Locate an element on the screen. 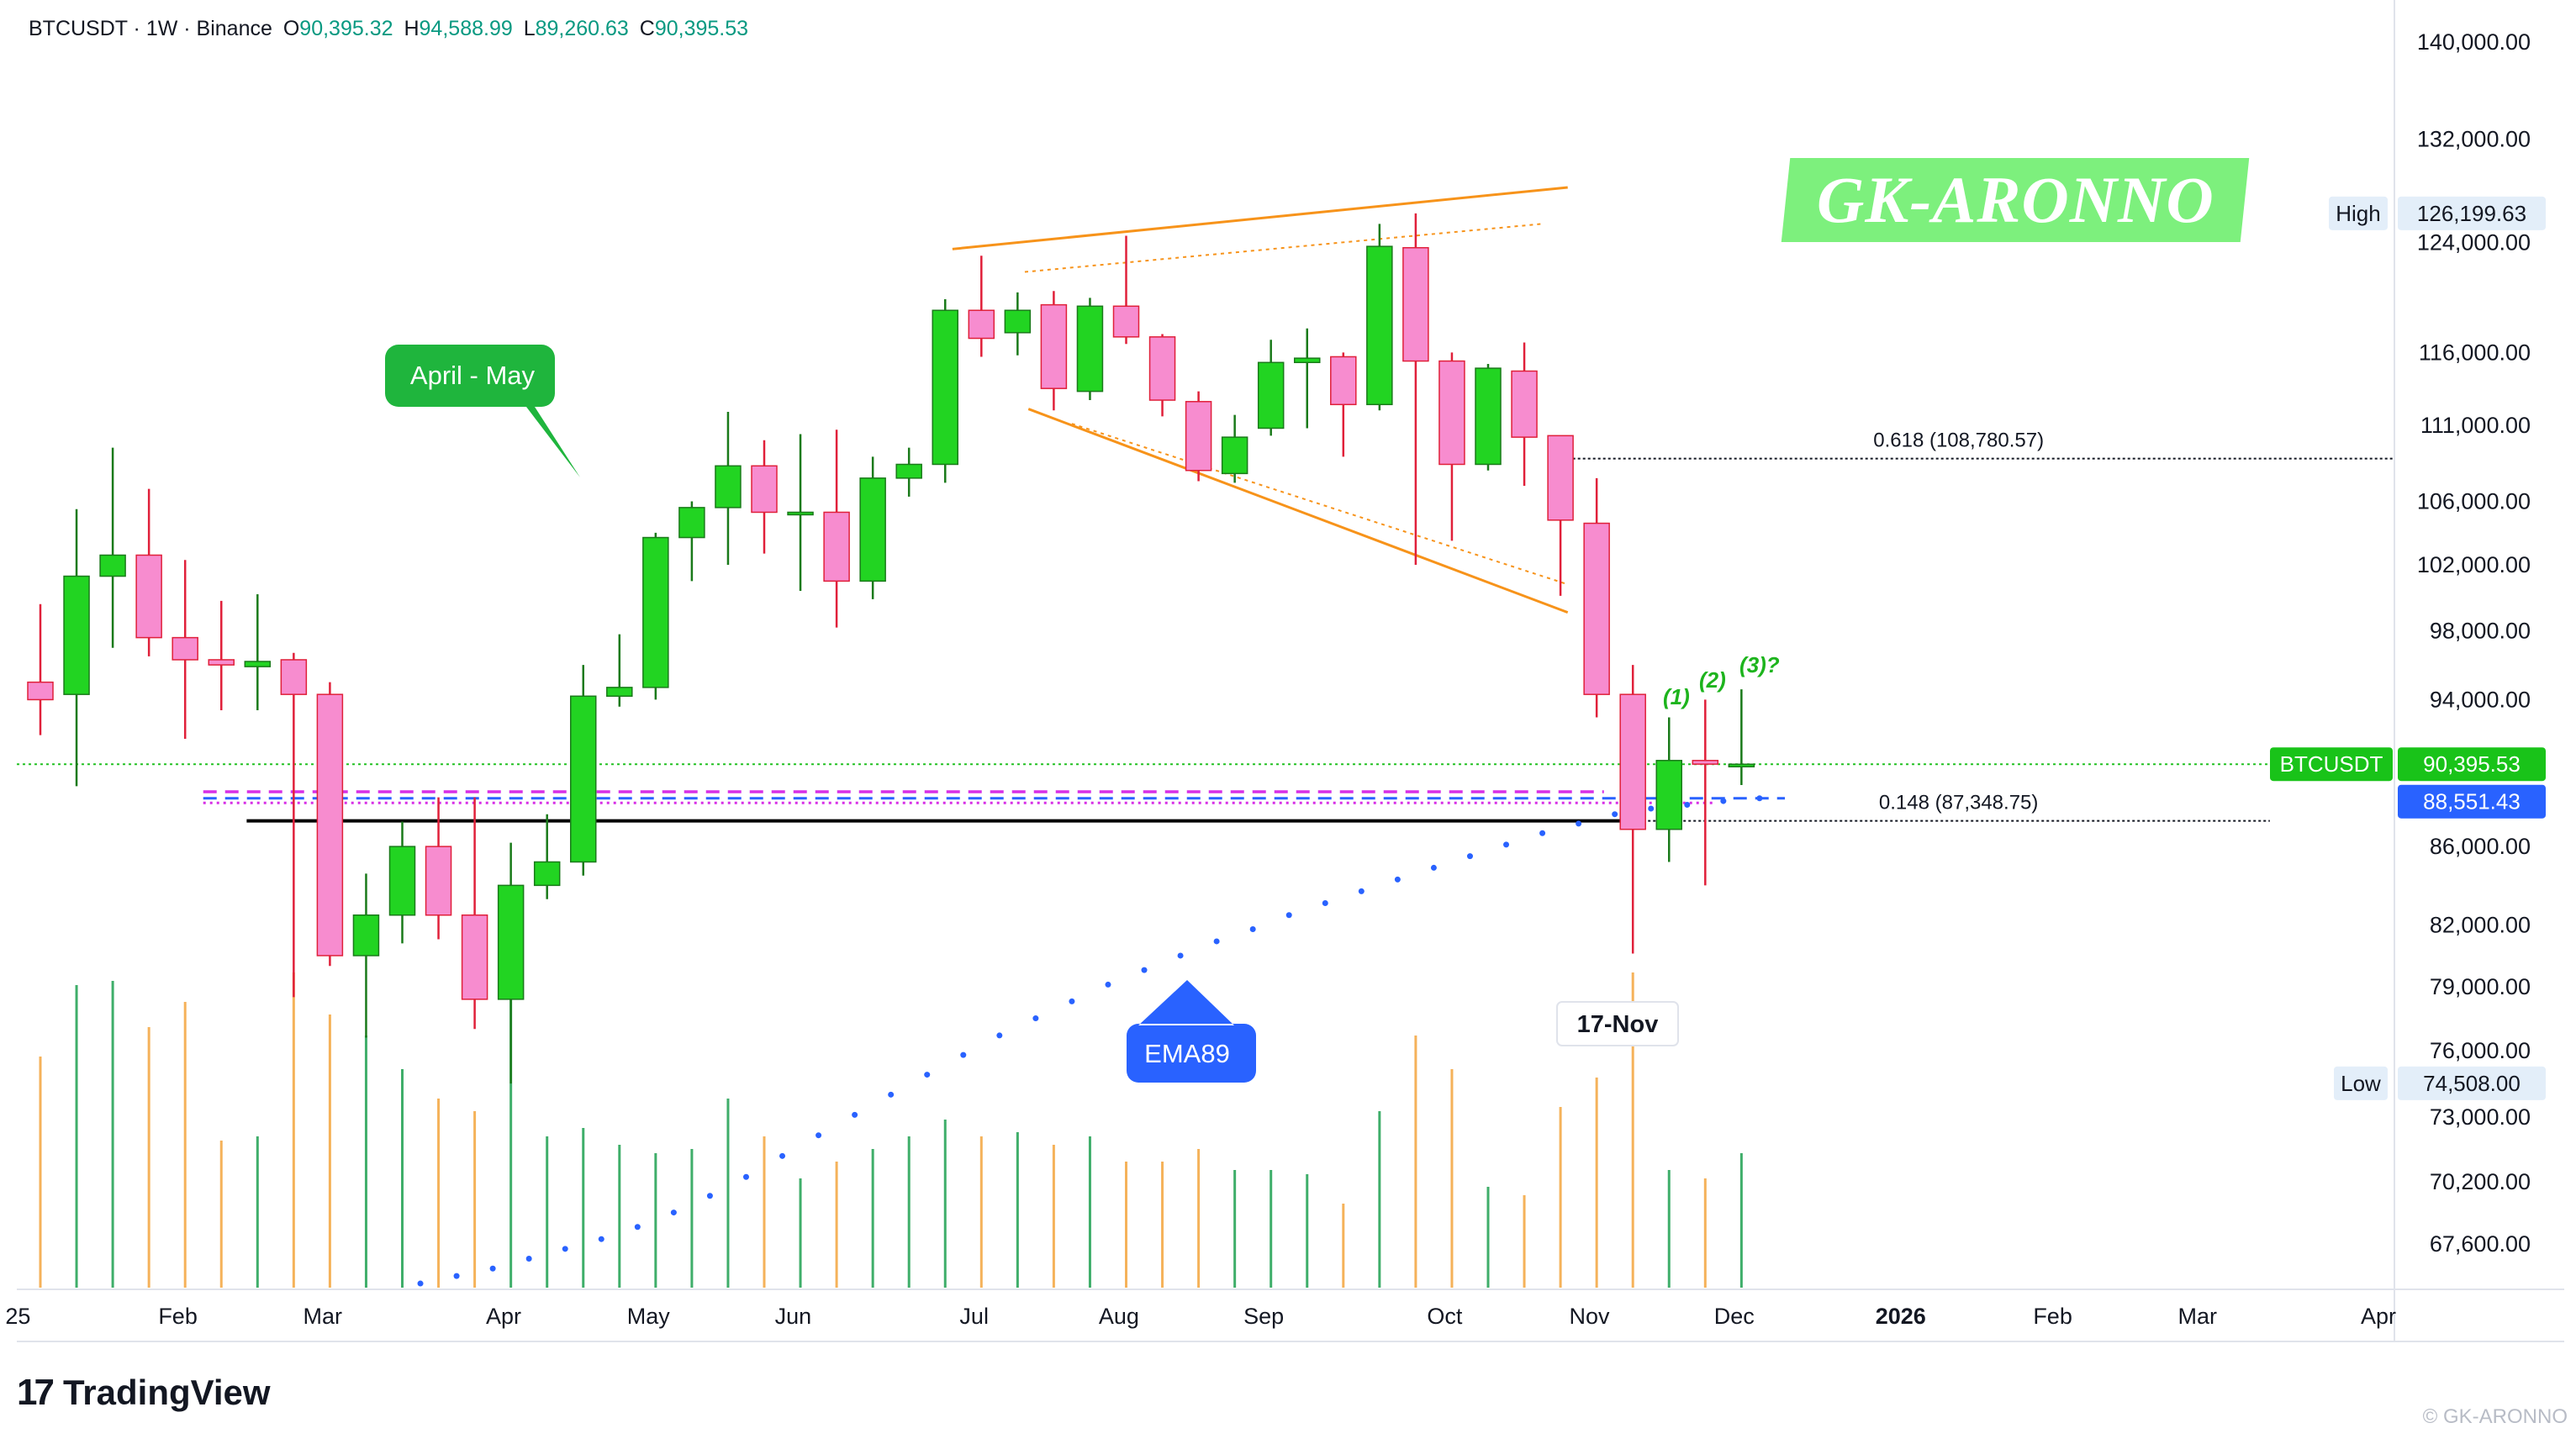  low-value-tag-box is located at coordinates (2472, 1083).